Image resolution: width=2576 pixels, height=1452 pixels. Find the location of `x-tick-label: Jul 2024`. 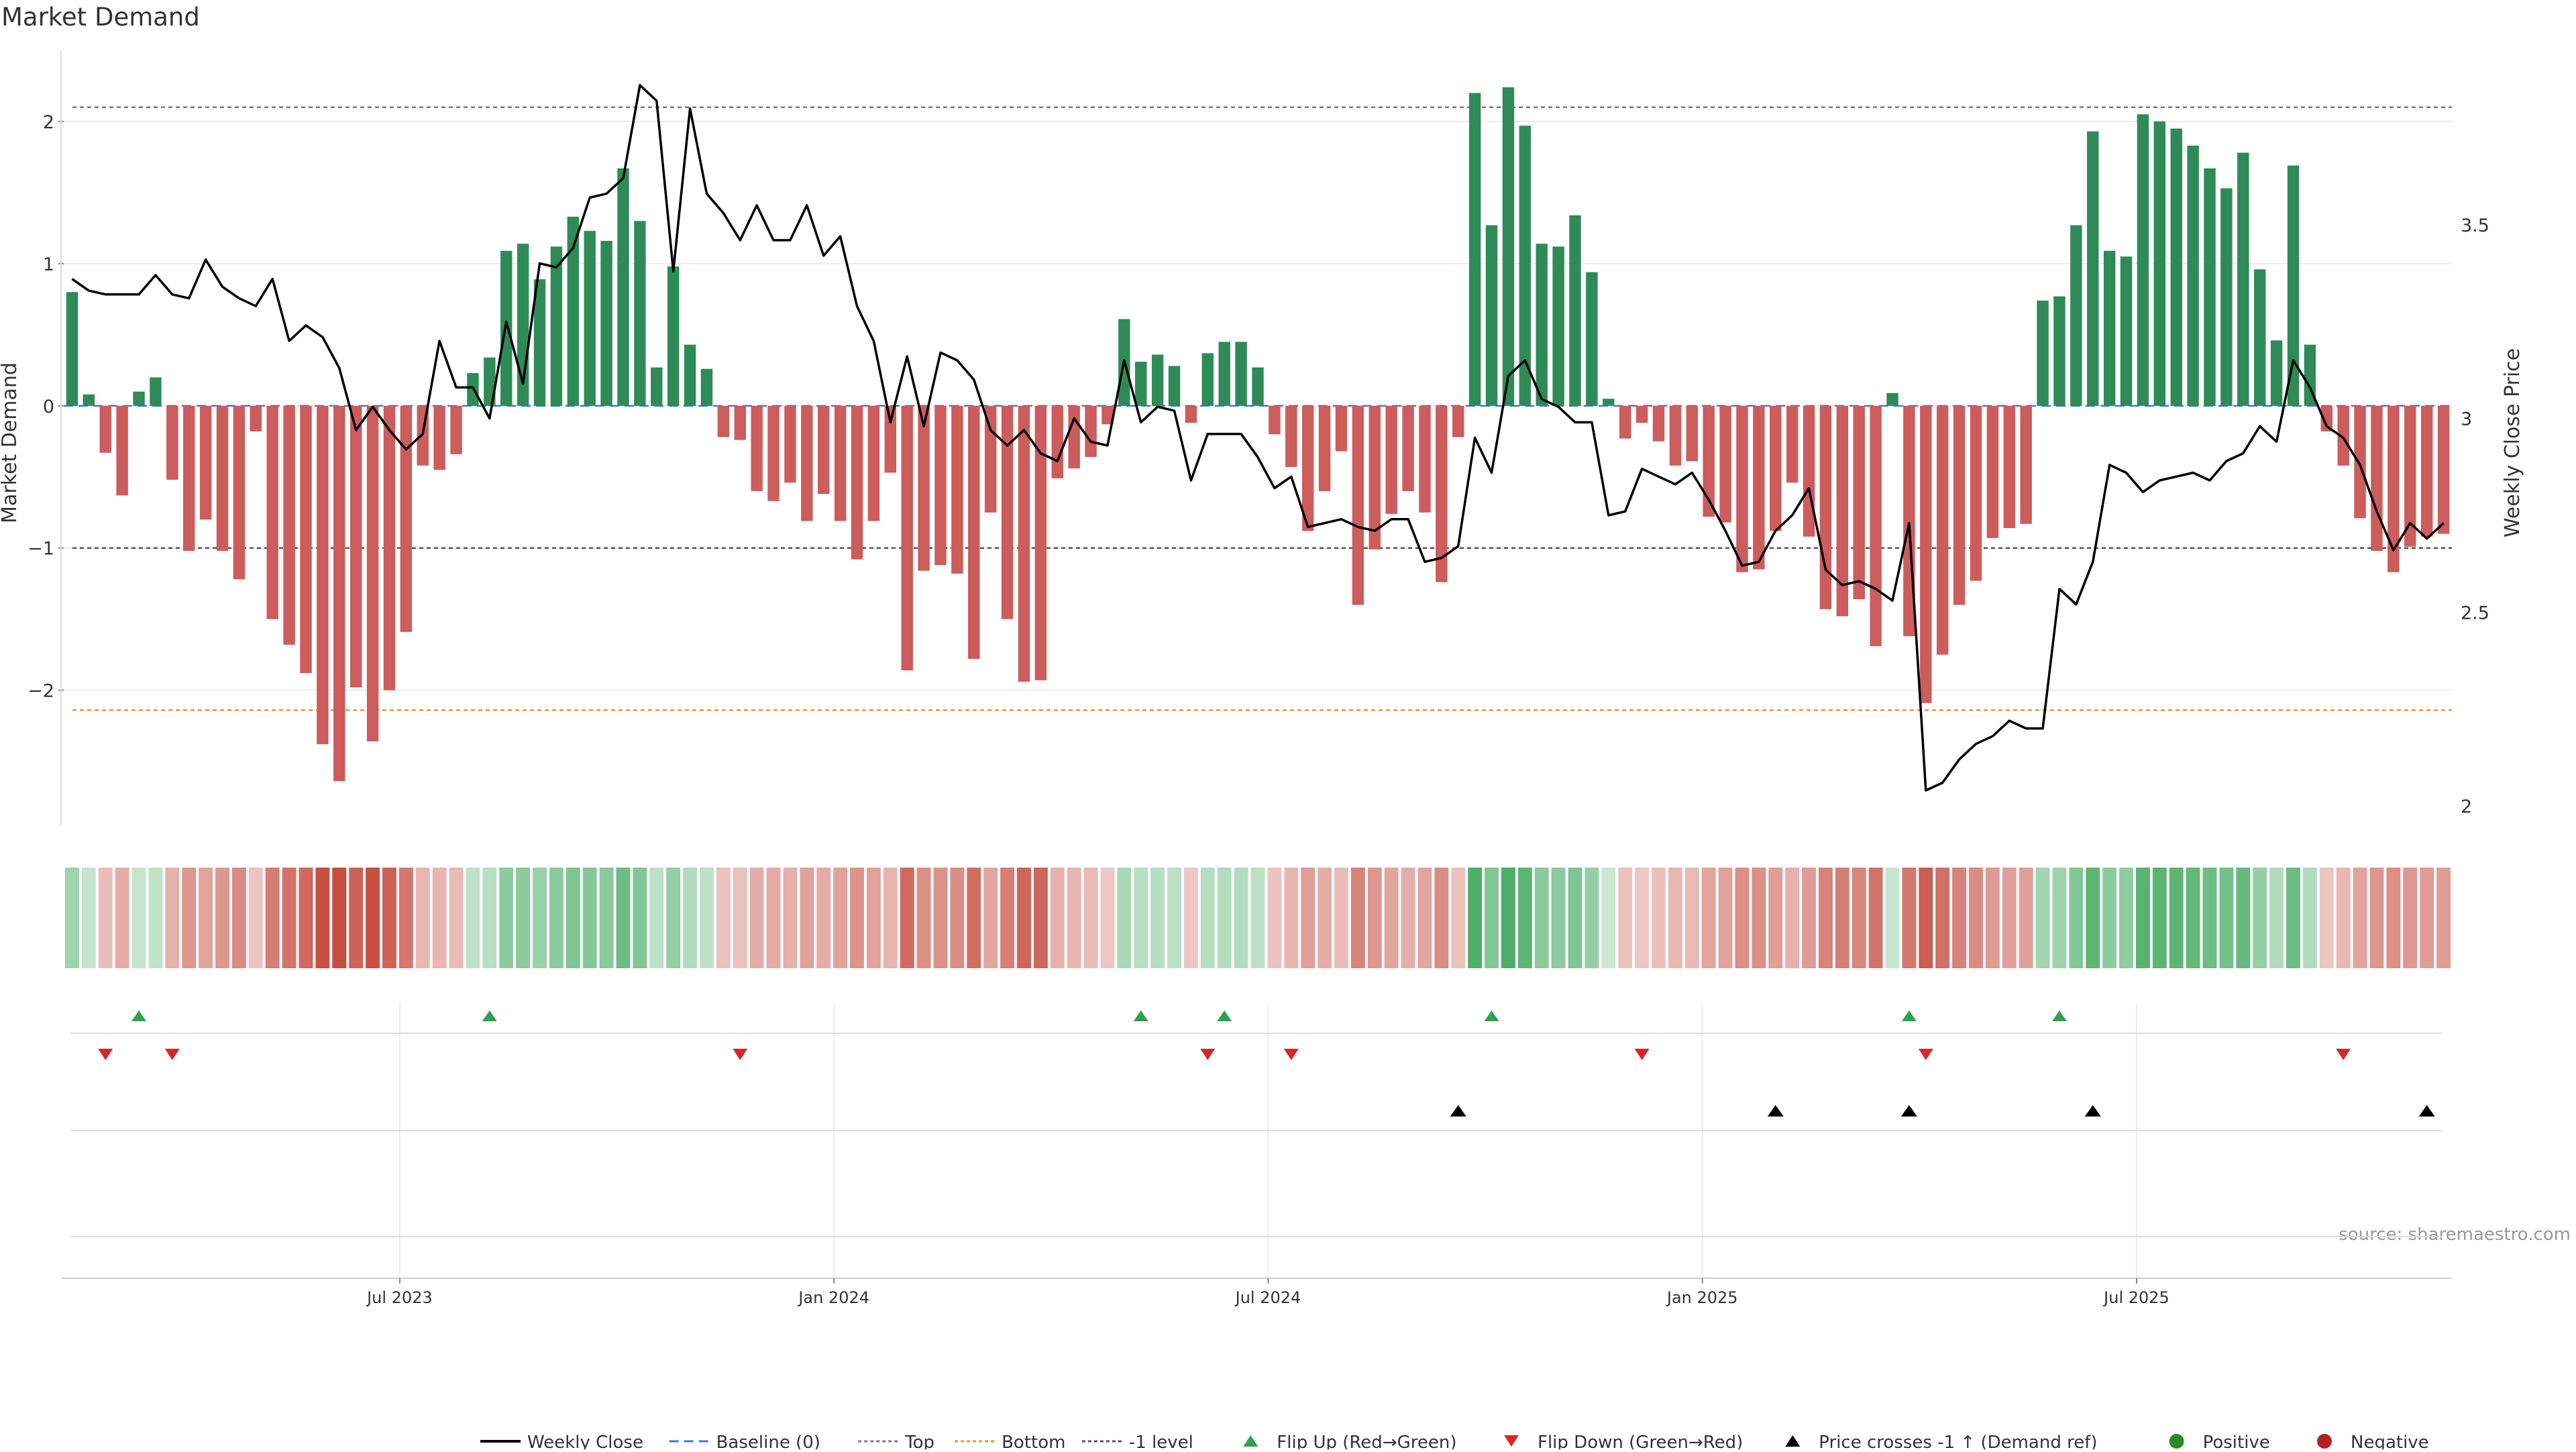

x-tick-label: Jul 2024 is located at coordinates (1267, 1298).